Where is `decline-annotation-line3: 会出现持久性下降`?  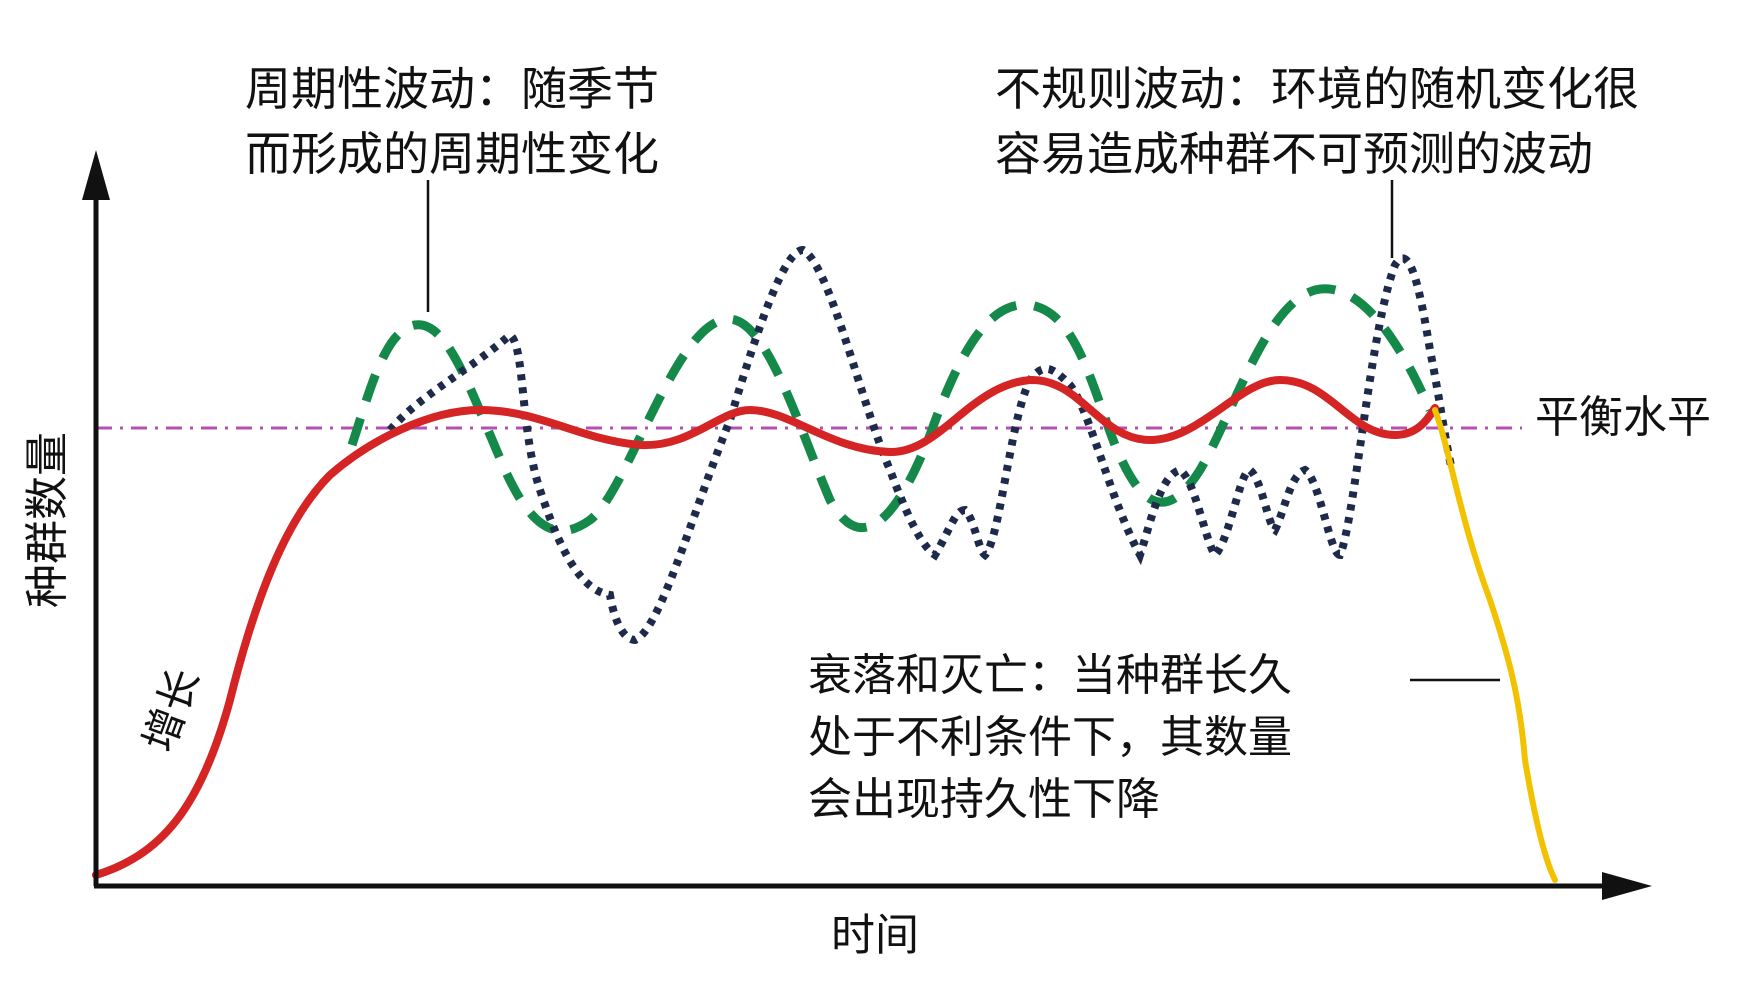
decline-annotation-line3: 会出现持久性下降 is located at coordinates (984, 799).